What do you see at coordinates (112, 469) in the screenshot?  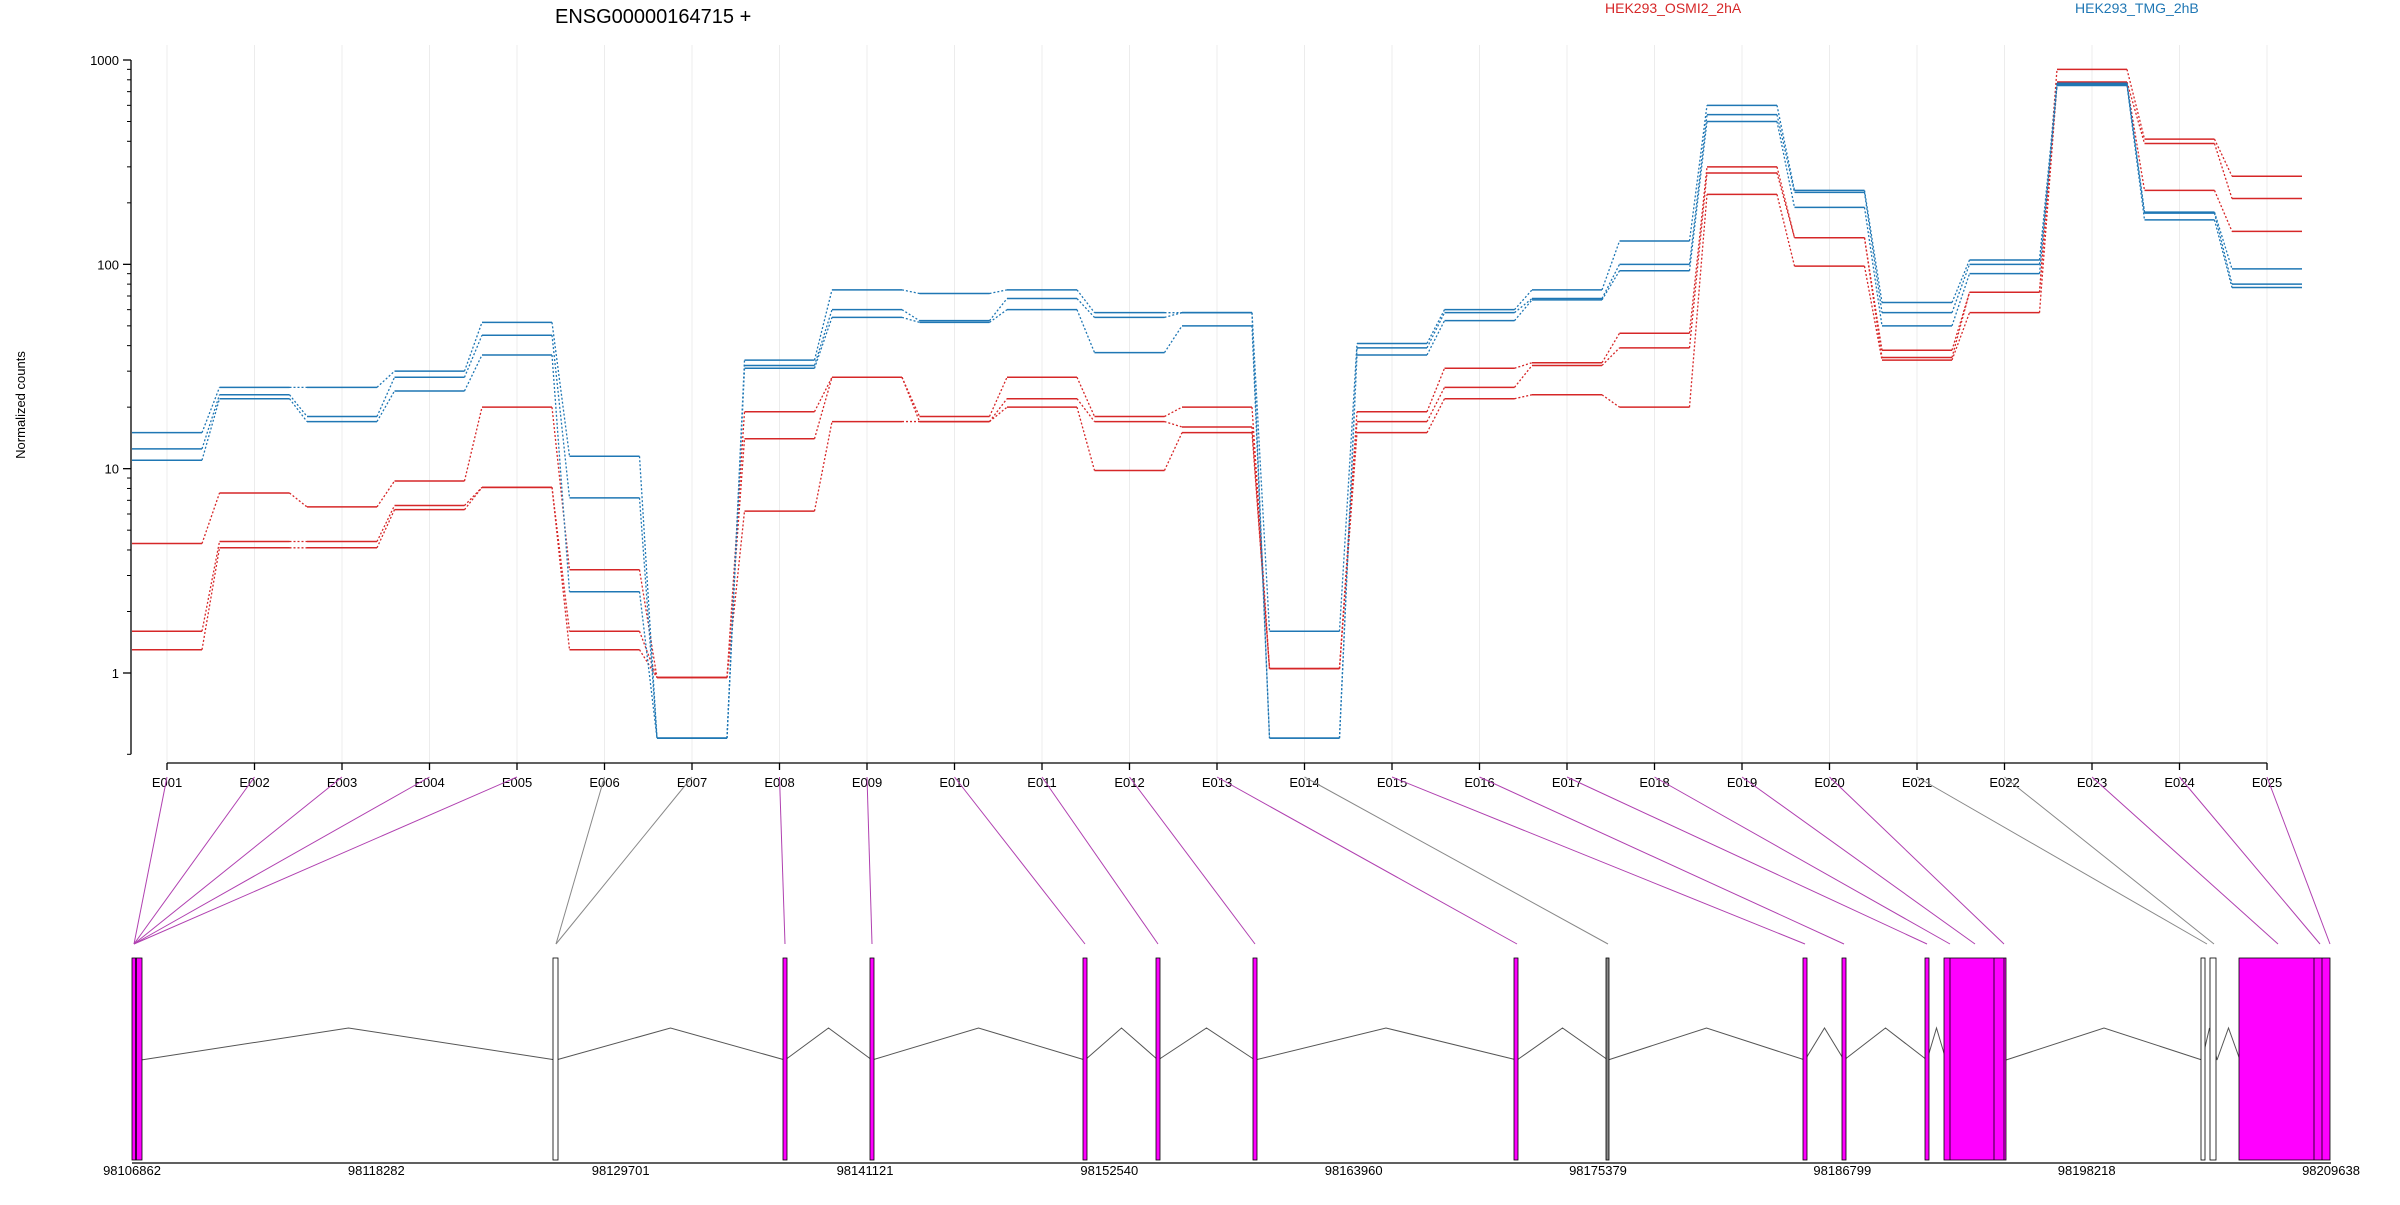 I see `y-tick-label: 10` at bounding box center [112, 469].